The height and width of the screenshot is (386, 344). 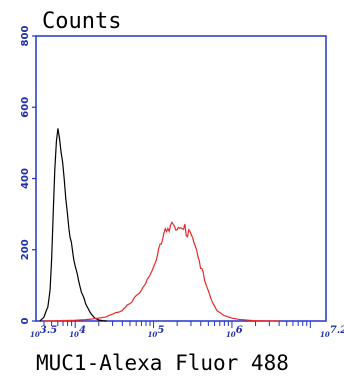 I want to click on x-tick-exponent: 4, so click(x=82, y=330).